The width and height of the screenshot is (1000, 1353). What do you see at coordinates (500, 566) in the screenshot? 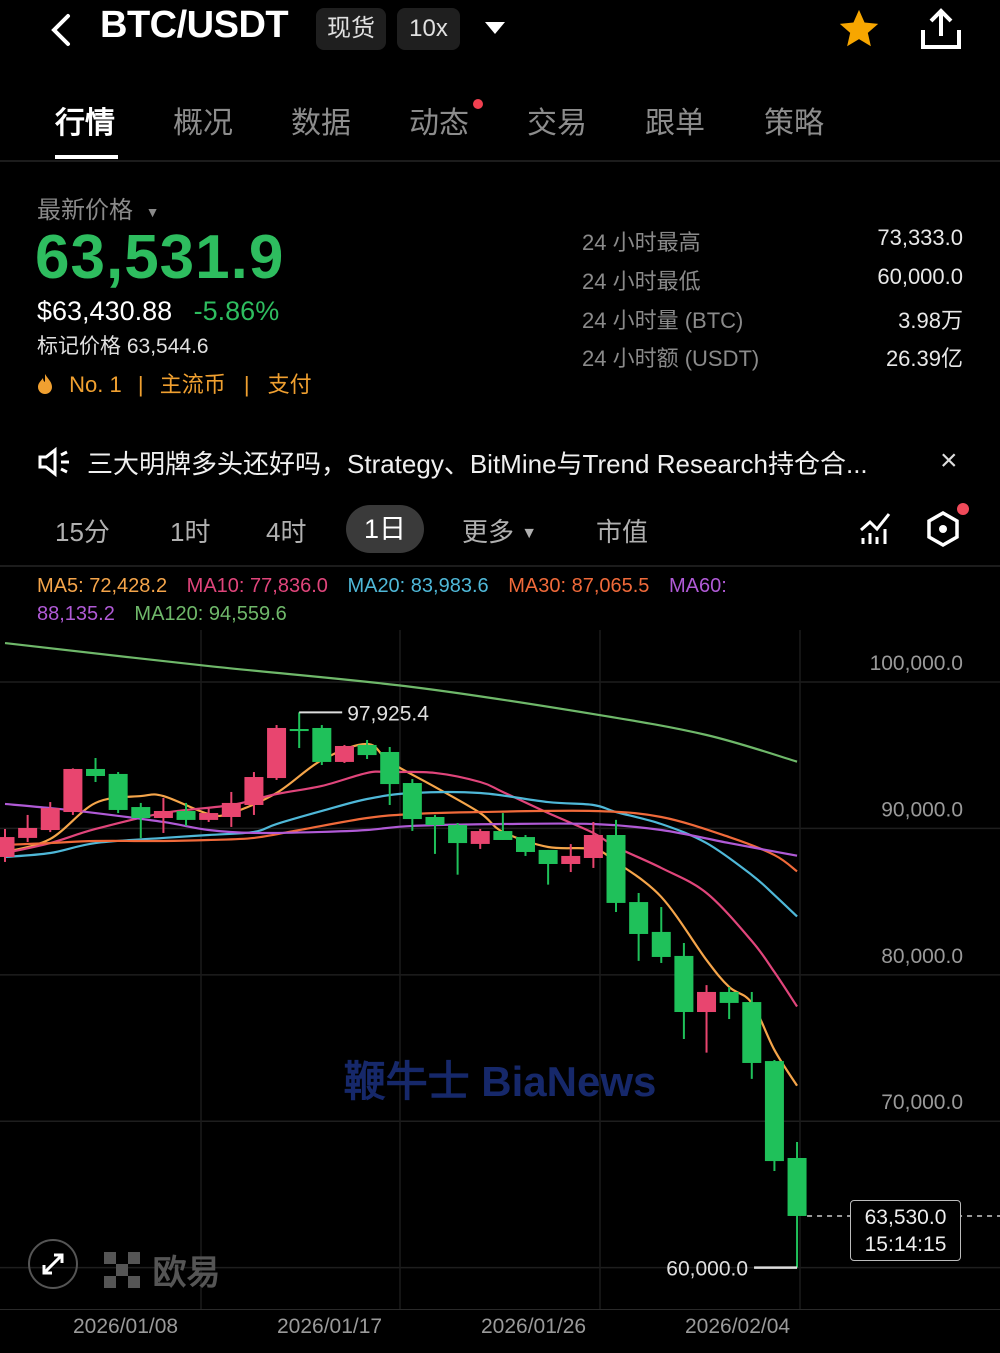
I see `divider` at bounding box center [500, 566].